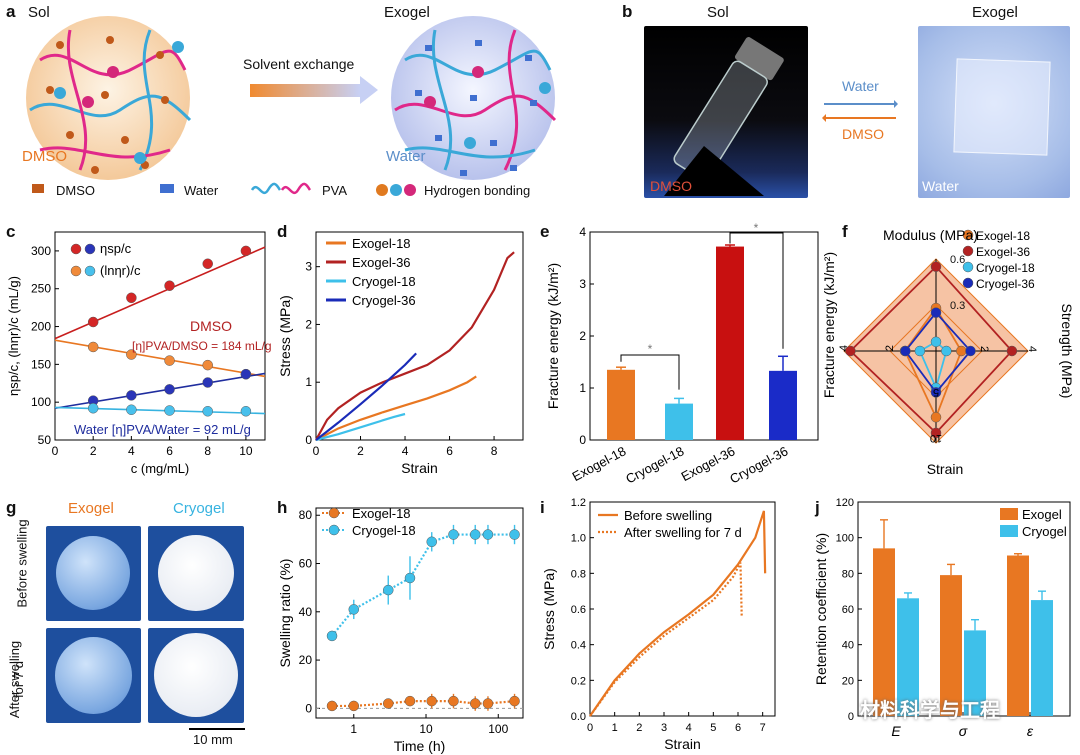 This screenshot has width=1080, height=755. I want to click on x-tick-label: 100, so click(498, 729).